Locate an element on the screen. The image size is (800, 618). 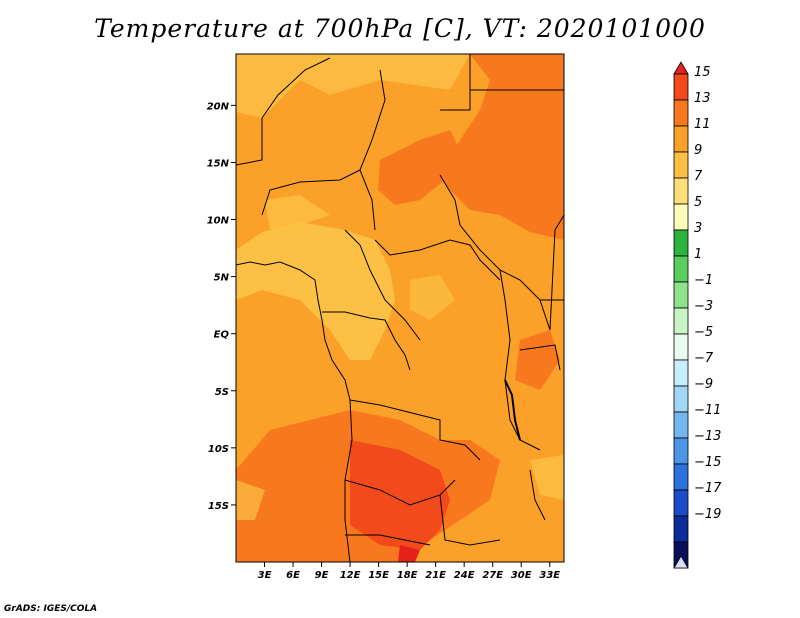
colorbar-under-triangle is located at coordinates (681, 562).